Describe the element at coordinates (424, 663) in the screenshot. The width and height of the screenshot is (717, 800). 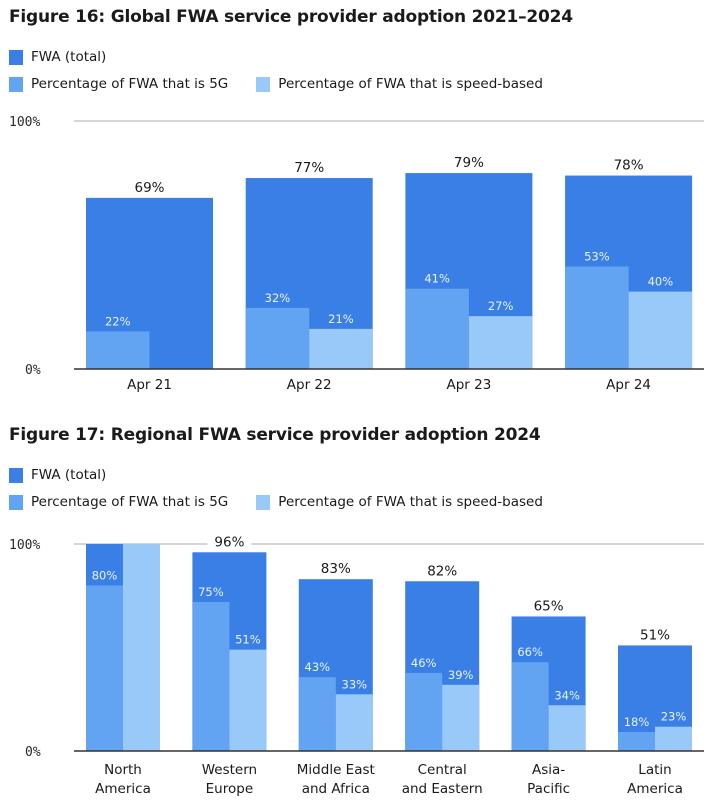
I see `value-label-5g: 46%` at that location.